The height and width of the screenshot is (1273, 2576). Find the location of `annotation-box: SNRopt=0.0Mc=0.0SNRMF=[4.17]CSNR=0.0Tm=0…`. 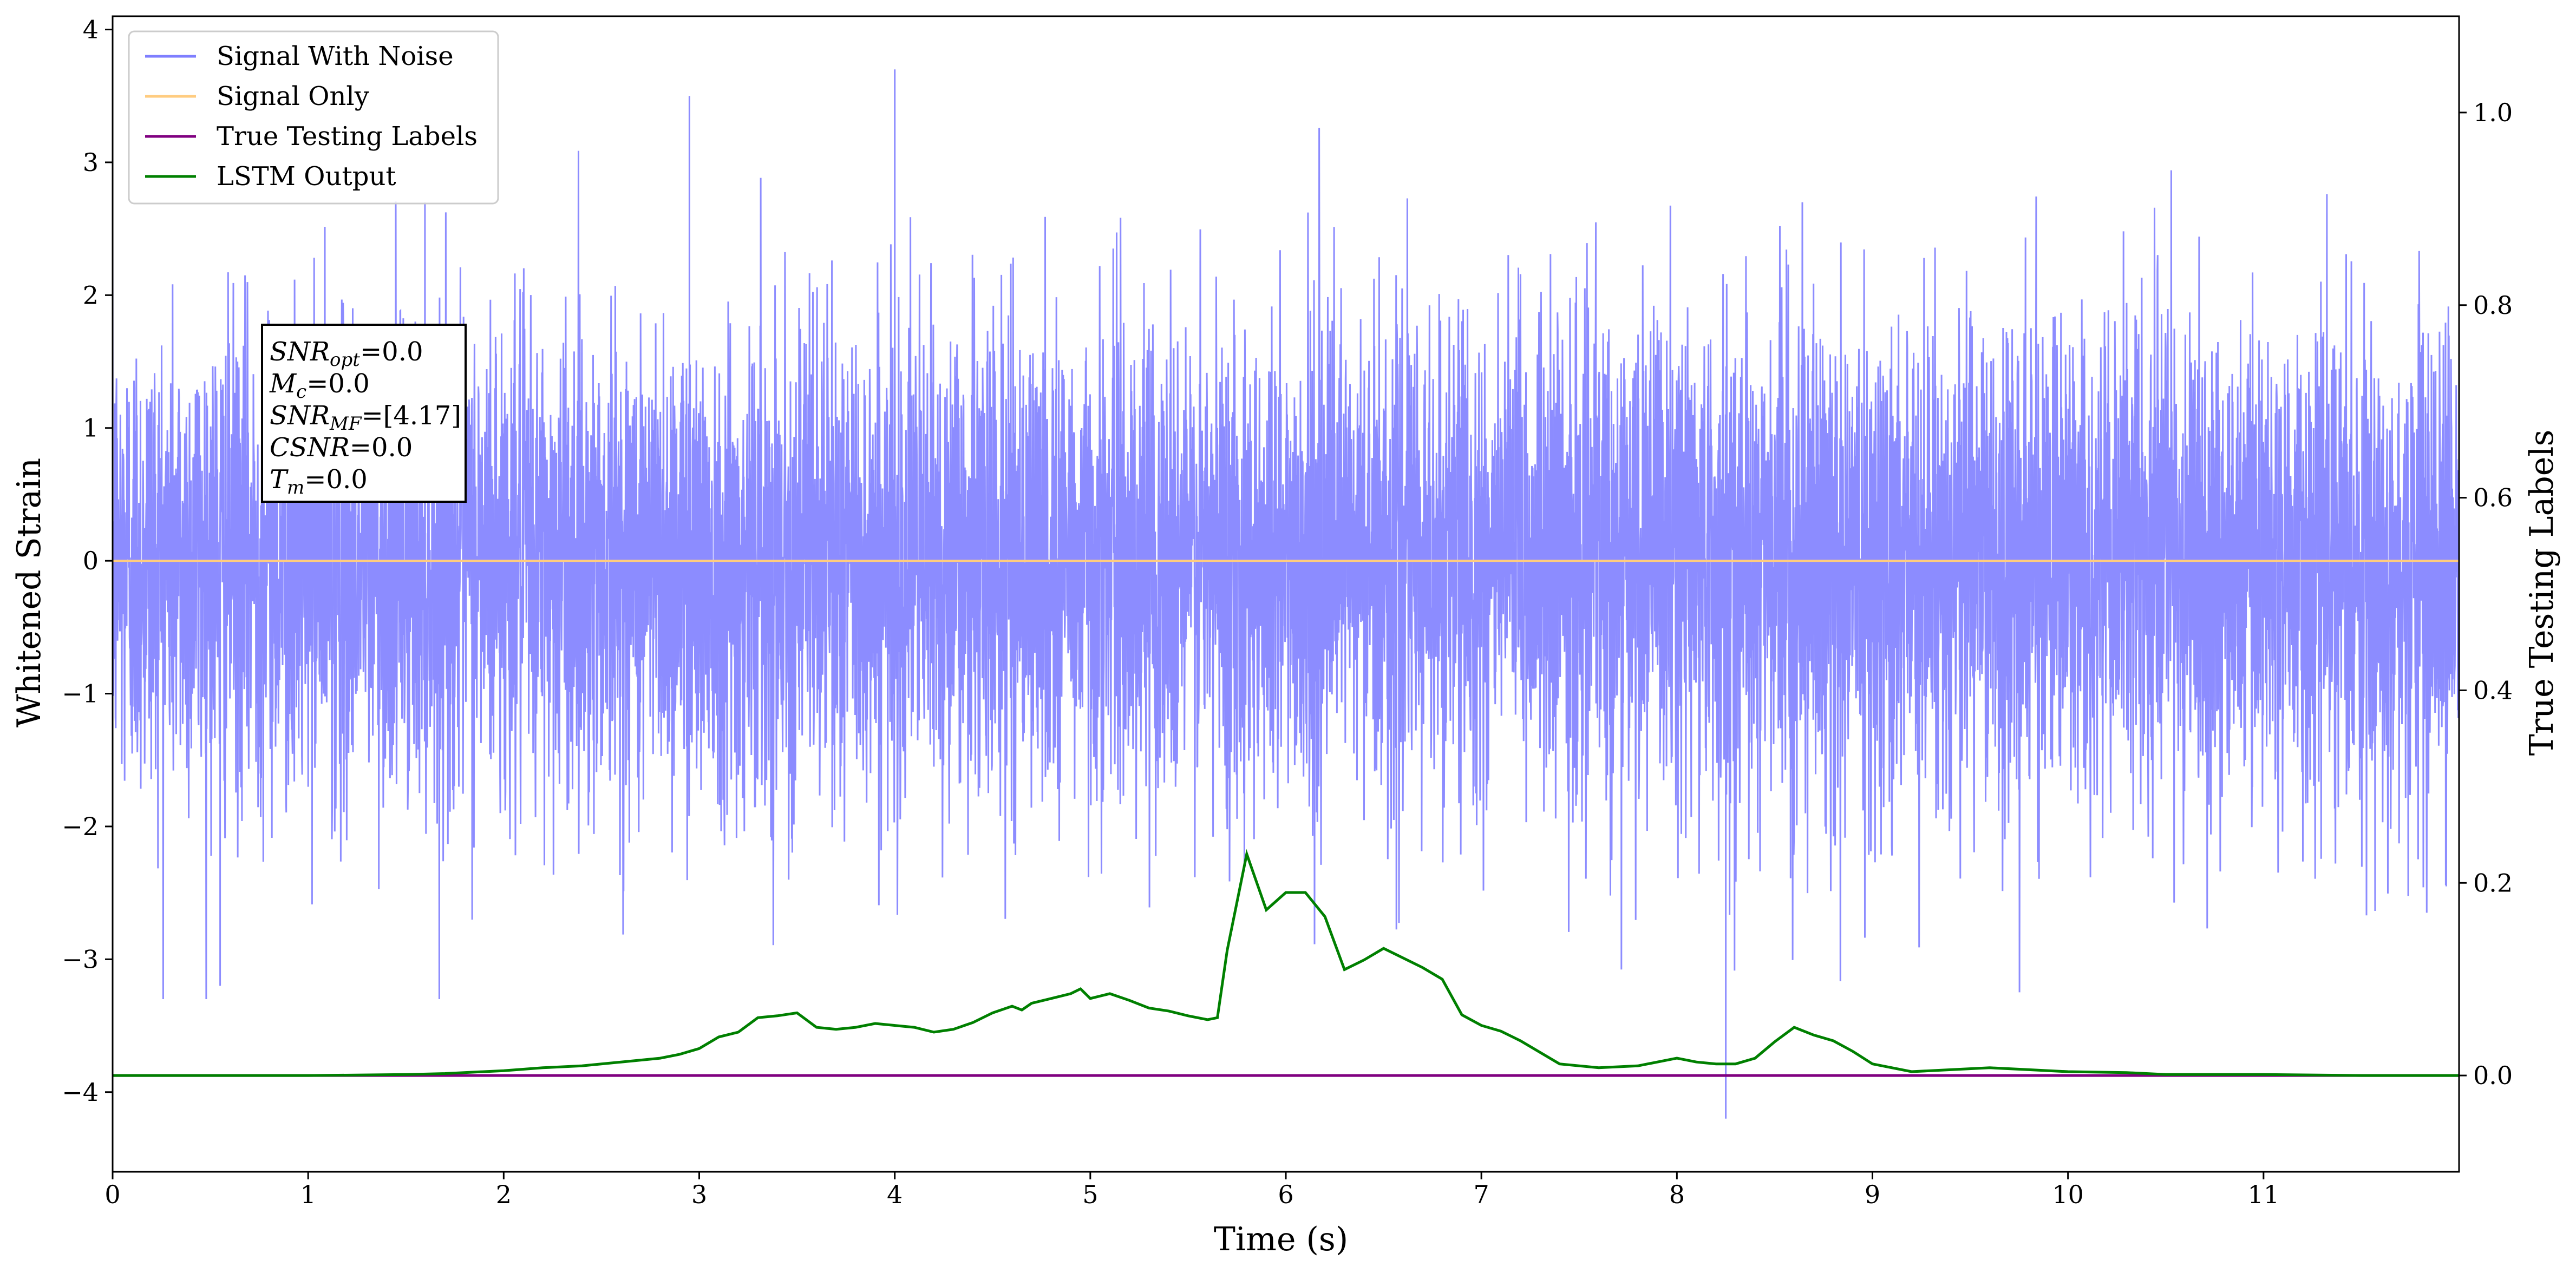

annotation-box: SNRopt=0.0Mc=0.0SNRMF=[4.17]CSNR=0.0Tm=0… is located at coordinates (364, 413).